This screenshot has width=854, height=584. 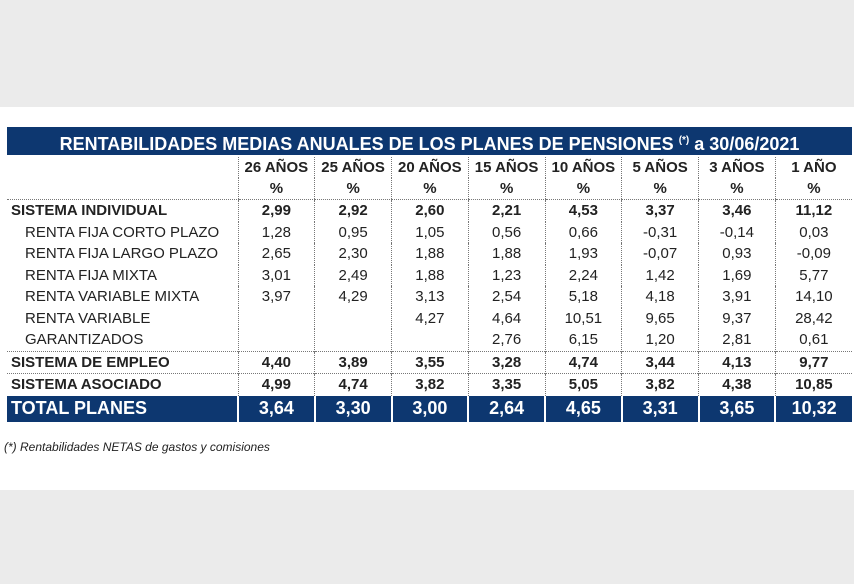 I want to click on row-value: 2,24, so click(x=583, y=275).